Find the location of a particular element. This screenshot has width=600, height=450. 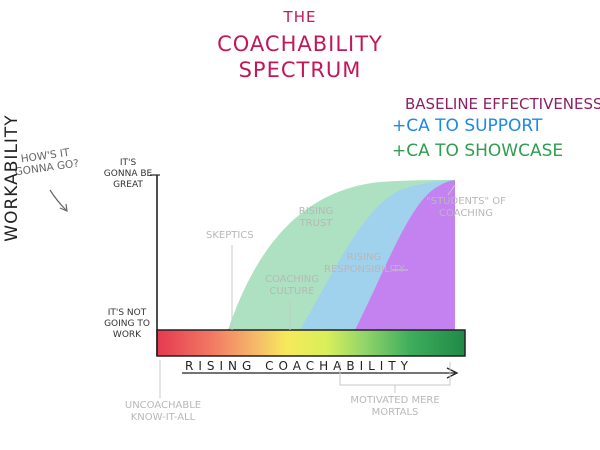

y-bottom-label: IT'S NOT GOING TO WORK is located at coordinates (127, 324).